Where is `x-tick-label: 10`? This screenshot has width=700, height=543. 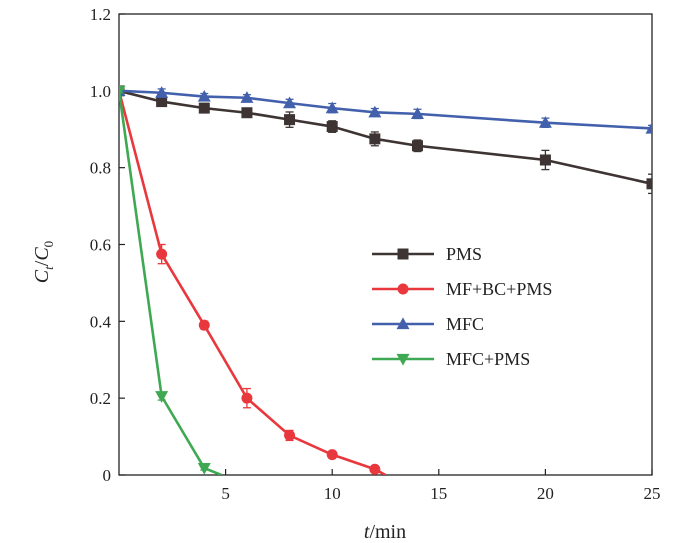
x-tick-label: 10 is located at coordinates (332, 493).